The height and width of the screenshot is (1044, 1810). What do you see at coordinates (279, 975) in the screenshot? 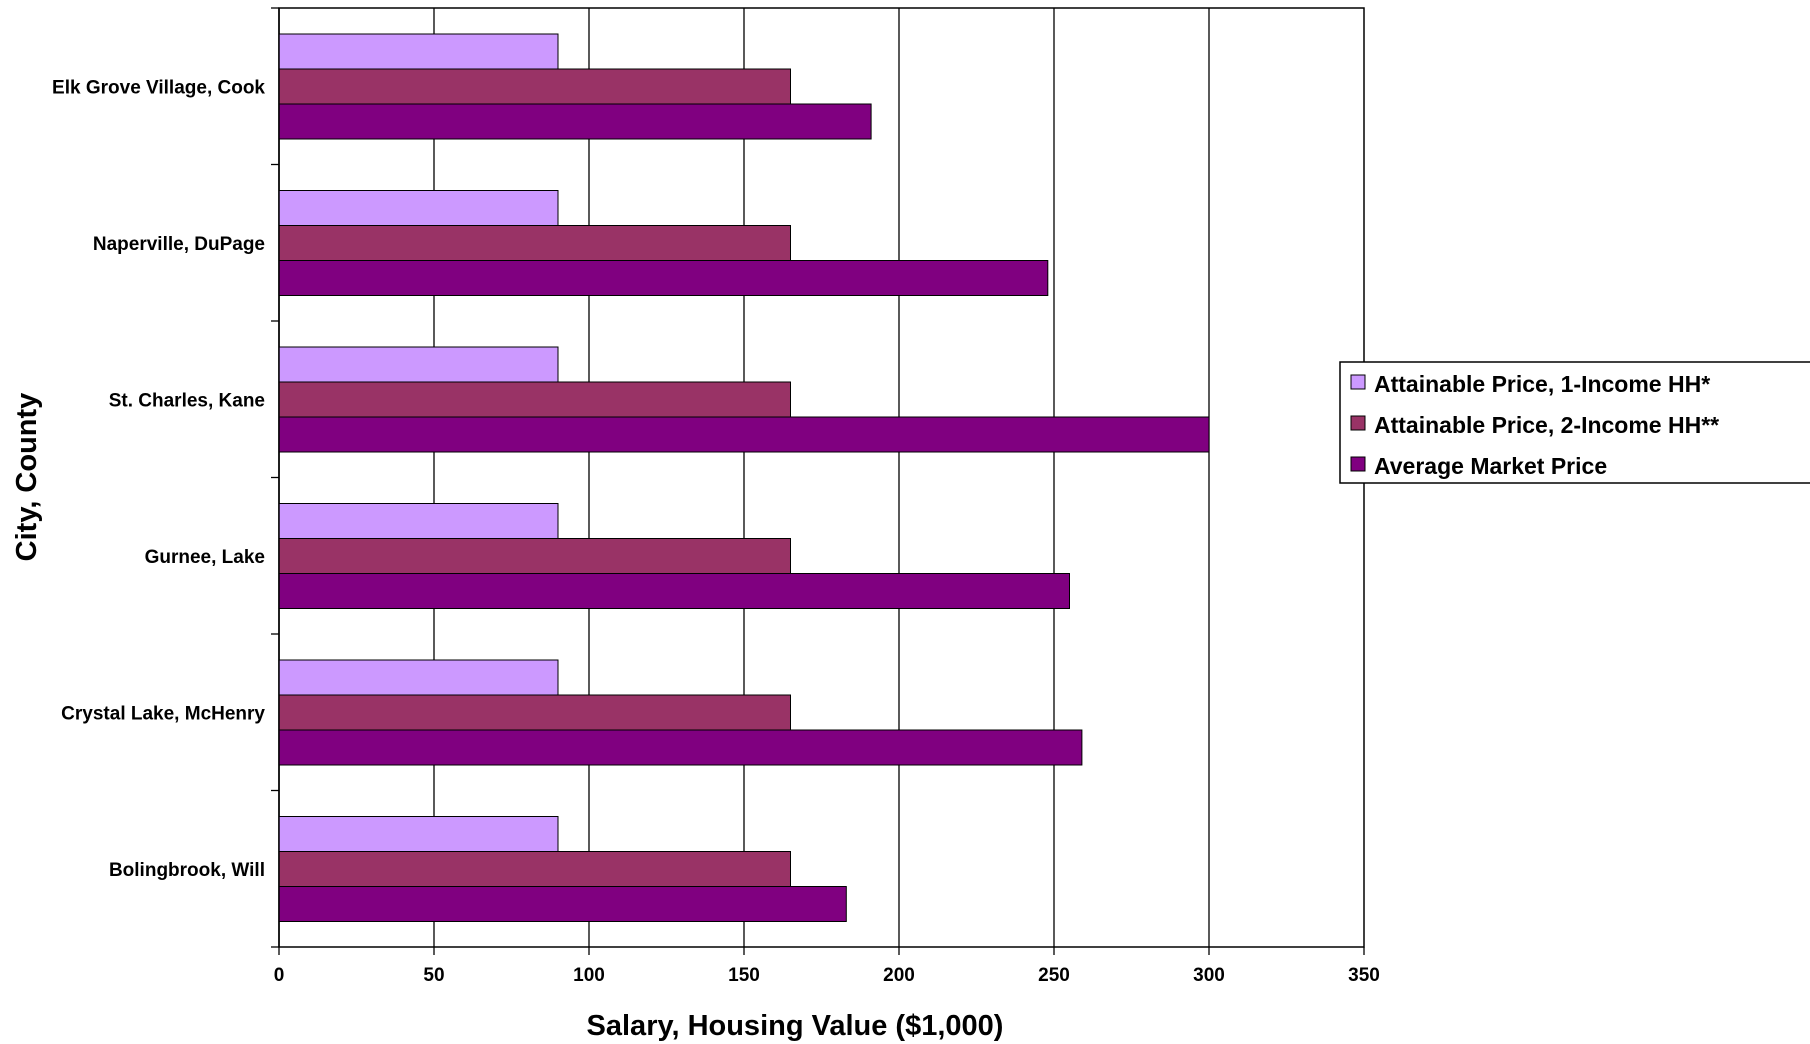
I see `x-tick-label: 0` at bounding box center [279, 975].